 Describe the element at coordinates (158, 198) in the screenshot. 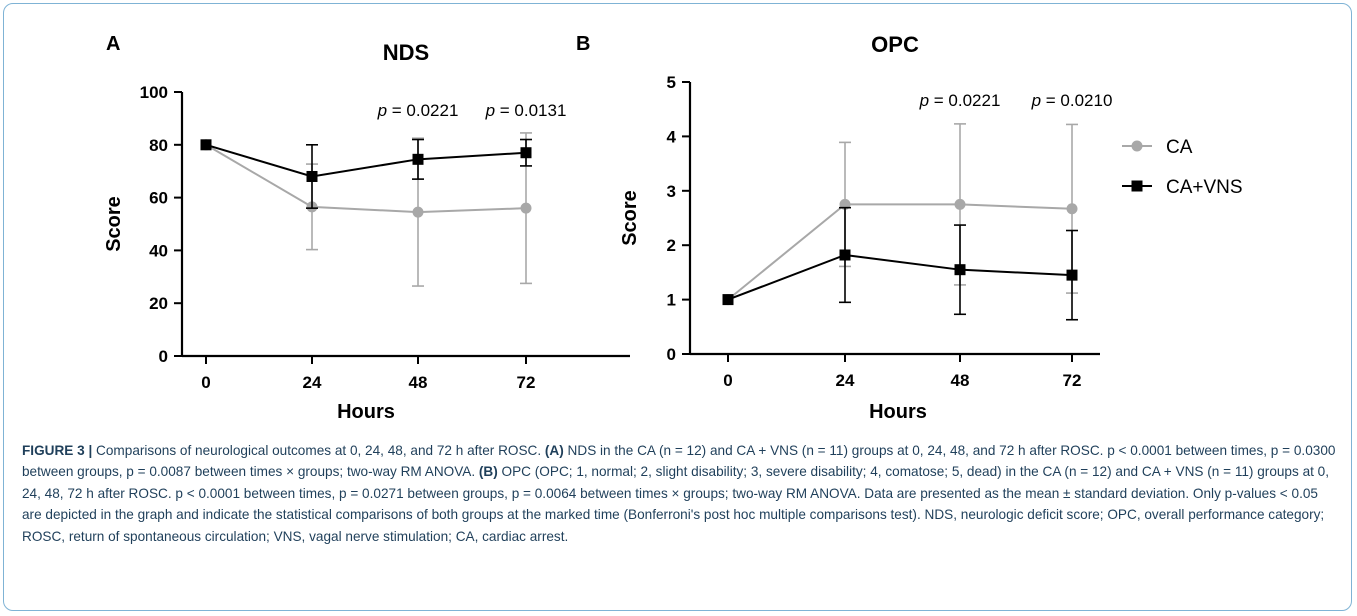

I see `y-tick-label: 60` at that location.